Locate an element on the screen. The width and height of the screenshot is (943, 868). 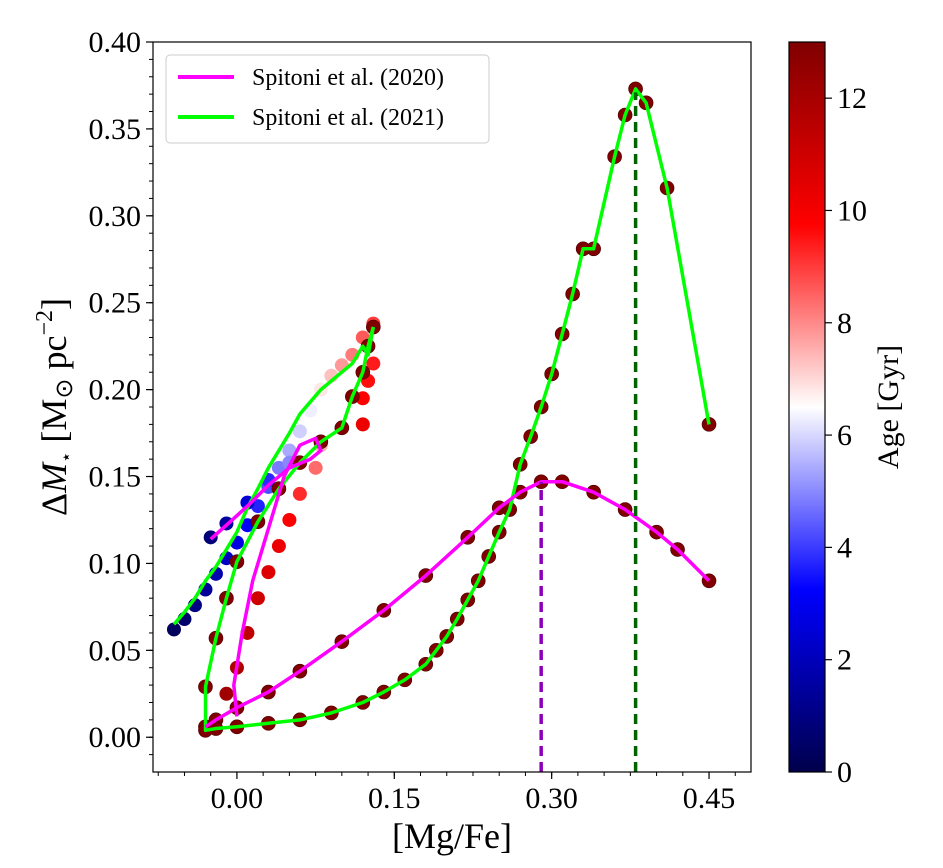
y-axis: 0.00 0.05 0.10 0.15 0.20 0.25 0.30 0.35 0.40 is located at coordinates (121, 391).